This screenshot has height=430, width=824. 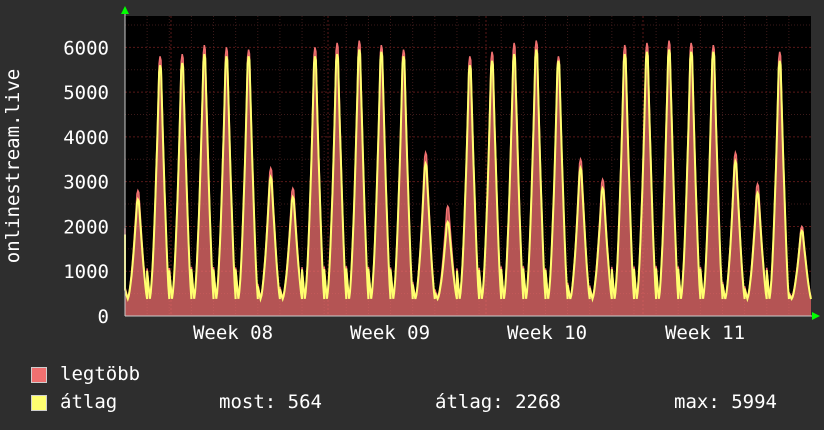 What do you see at coordinates (547, 333) in the screenshot?
I see `x-tick-label: Week 10` at bounding box center [547, 333].